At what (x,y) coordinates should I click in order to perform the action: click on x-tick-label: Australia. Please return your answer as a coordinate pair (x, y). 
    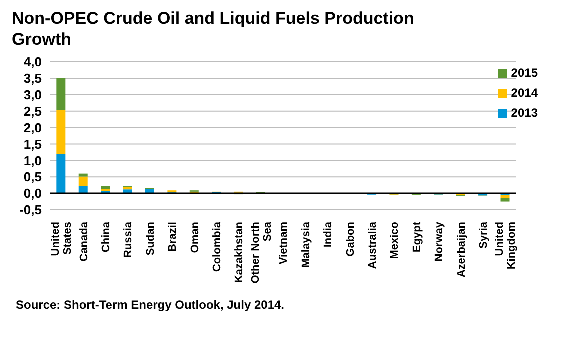
    Looking at the image, I should click on (372, 245).